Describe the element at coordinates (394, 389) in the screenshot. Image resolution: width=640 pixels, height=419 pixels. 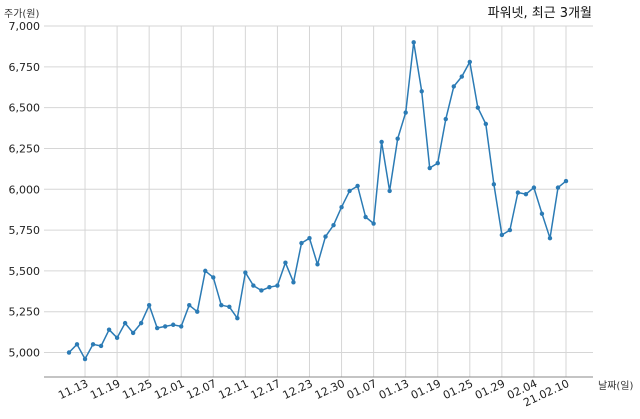
I see `x-tick-label: 01.13` at that location.